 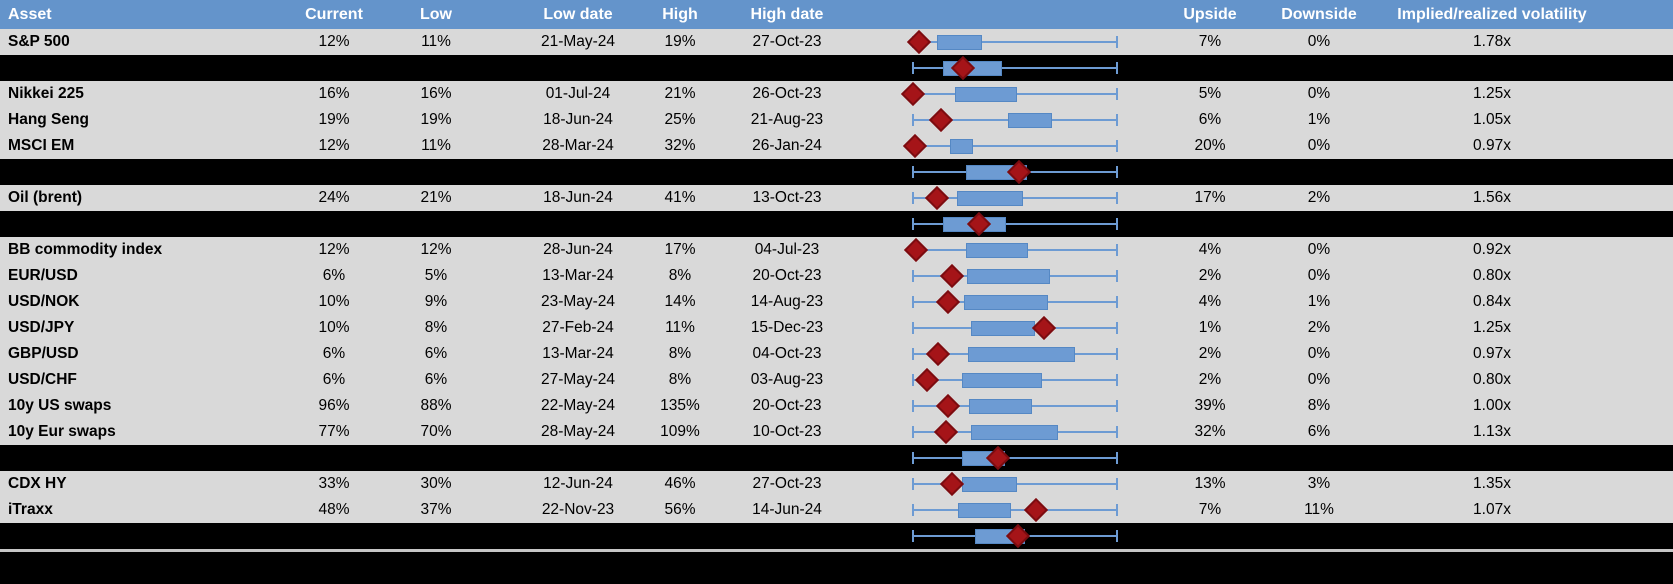 What do you see at coordinates (43, 275) in the screenshot?
I see `asset-cell: EUR/USD` at bounding box center [43, 275].